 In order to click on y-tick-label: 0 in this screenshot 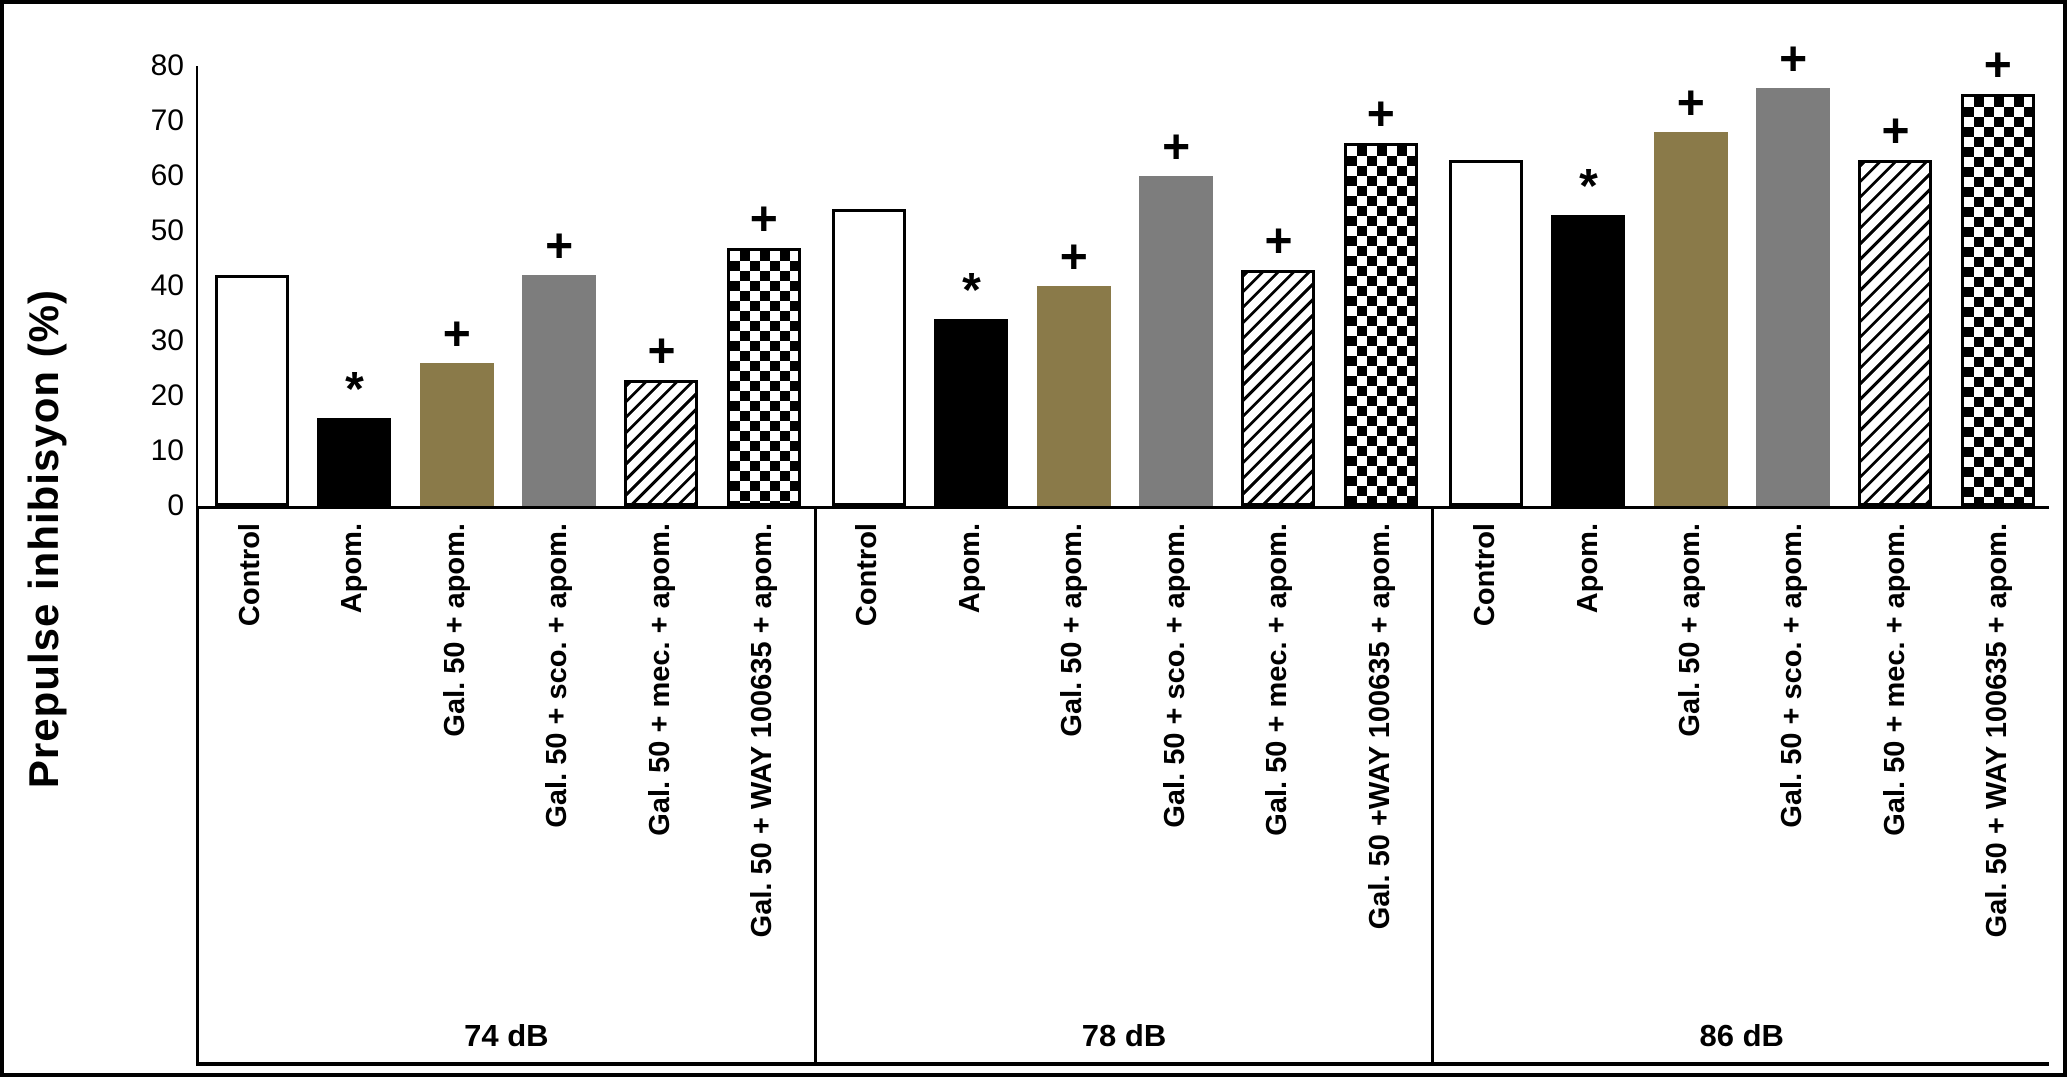, I will do `click(175, 505)`.